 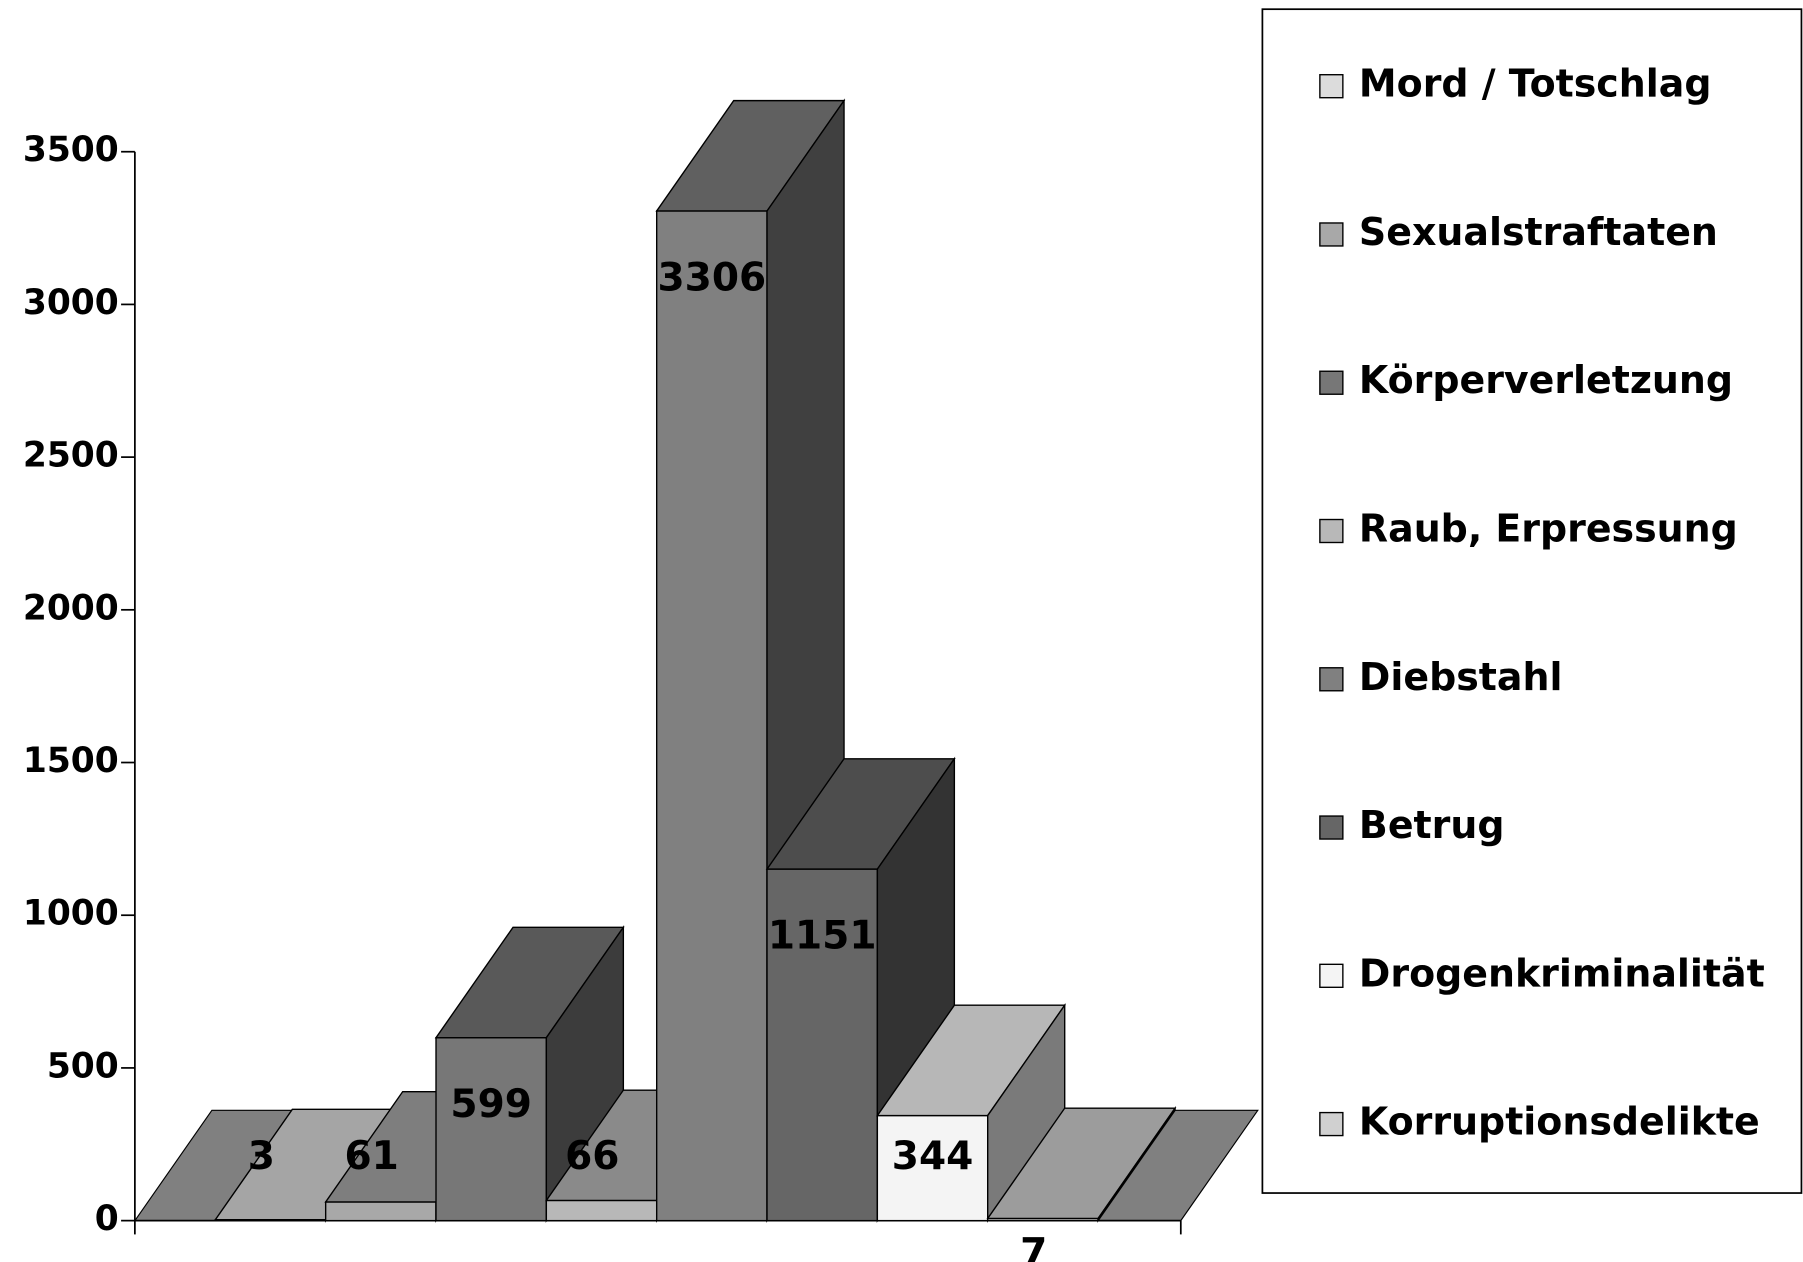 What do you see at coordinates (711, 277) in the screenshot?
I see `data-label: 3306` at bounding box center [711, 277].